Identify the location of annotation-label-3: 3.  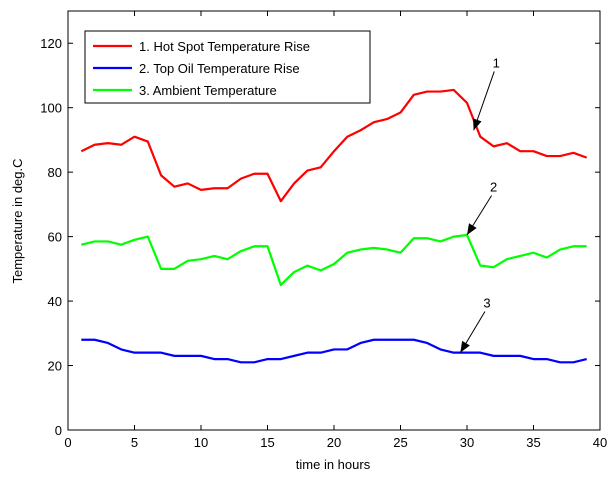
(486, 303).